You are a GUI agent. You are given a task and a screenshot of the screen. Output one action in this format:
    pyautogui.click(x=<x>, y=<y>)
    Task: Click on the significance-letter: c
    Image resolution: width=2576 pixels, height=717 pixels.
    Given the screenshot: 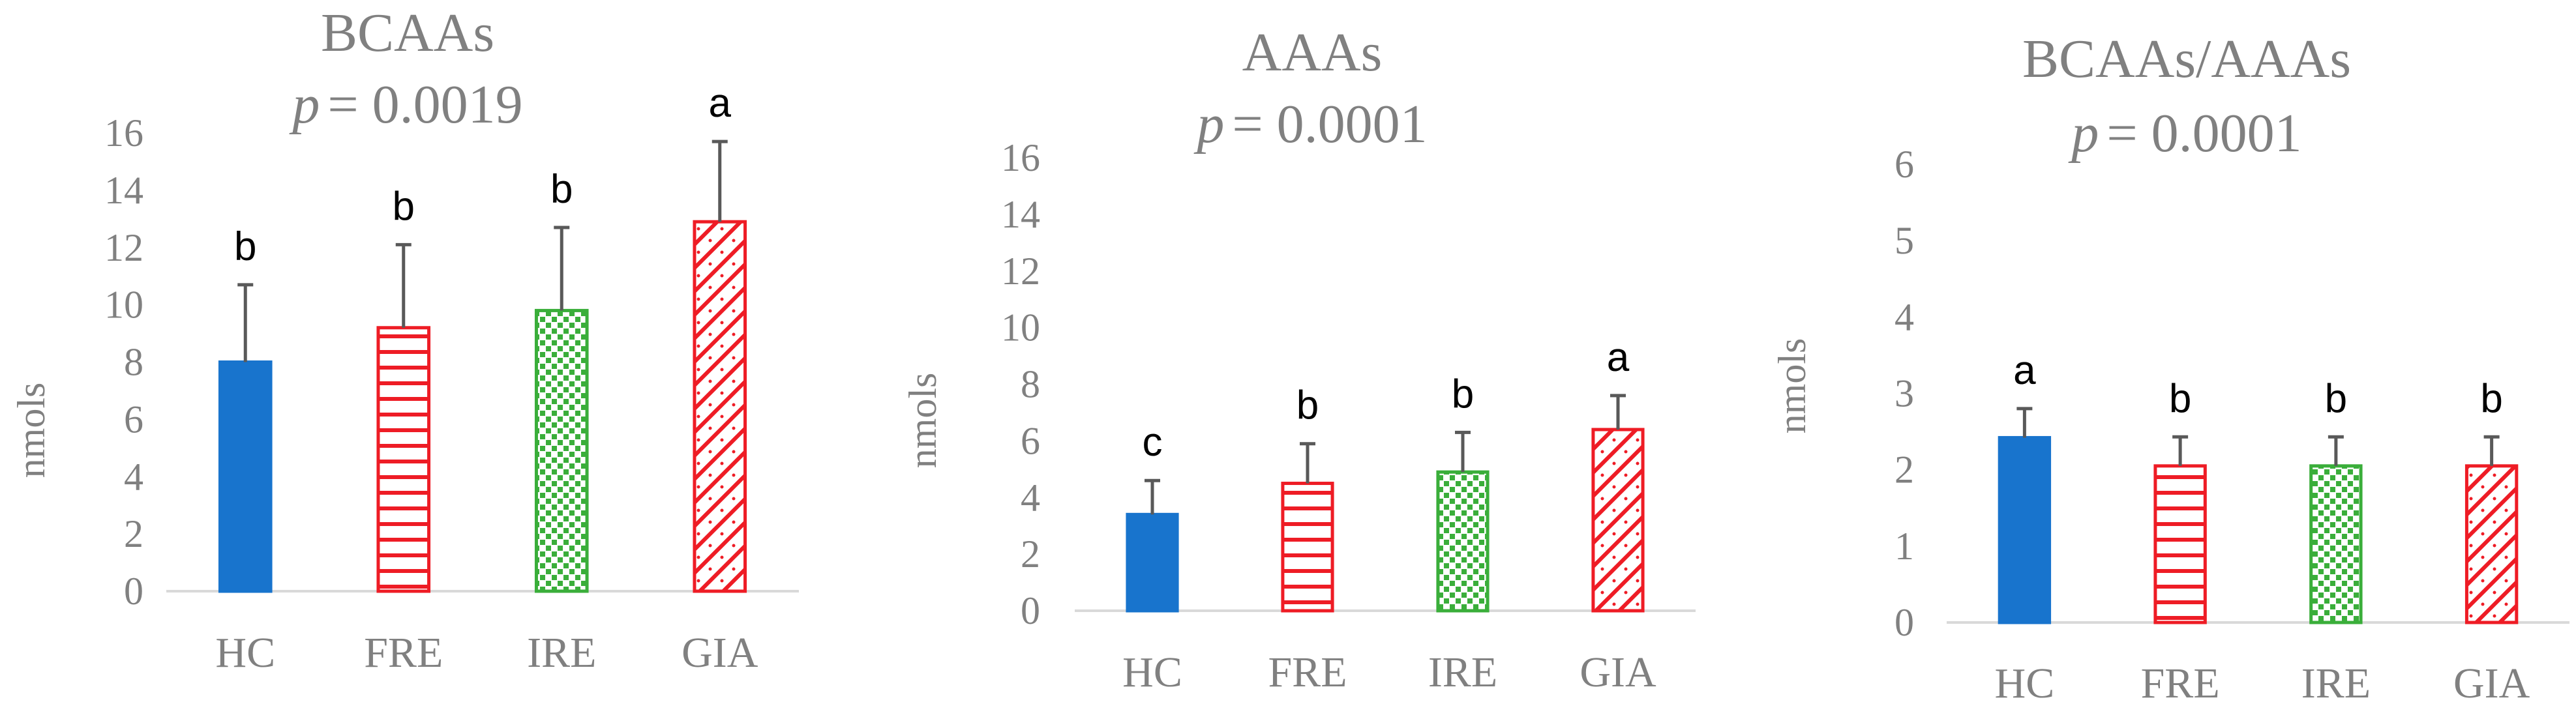 What is the action you would take?
    pyautogui.click(x=1153, y=443)
    